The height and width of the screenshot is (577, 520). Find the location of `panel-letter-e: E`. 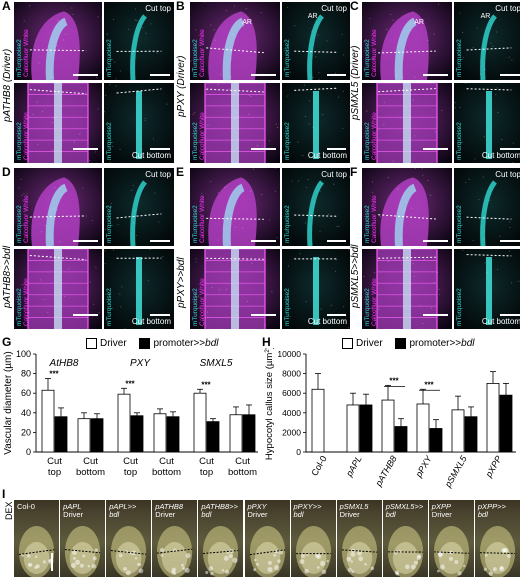

panel-letter-e: E is located at coordinates (180, 172).